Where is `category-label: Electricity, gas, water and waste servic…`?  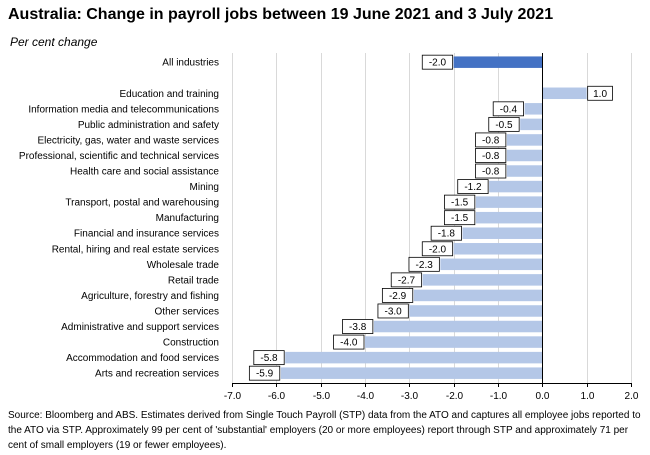 category-label: Electricity, gas, water and waste servic… is located at coordinates (128, 140).